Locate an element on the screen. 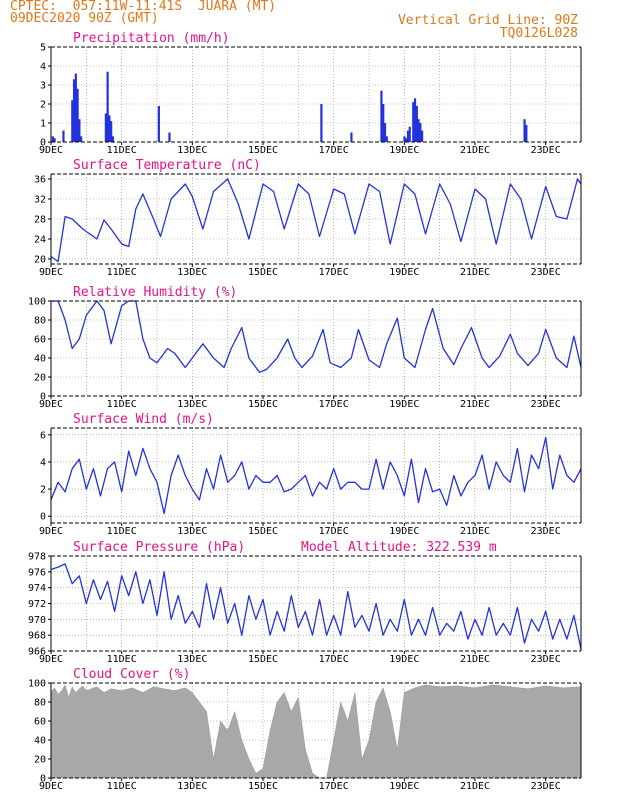  panel5-xtick-label: 21DEC is located at coordinates (475, 659).